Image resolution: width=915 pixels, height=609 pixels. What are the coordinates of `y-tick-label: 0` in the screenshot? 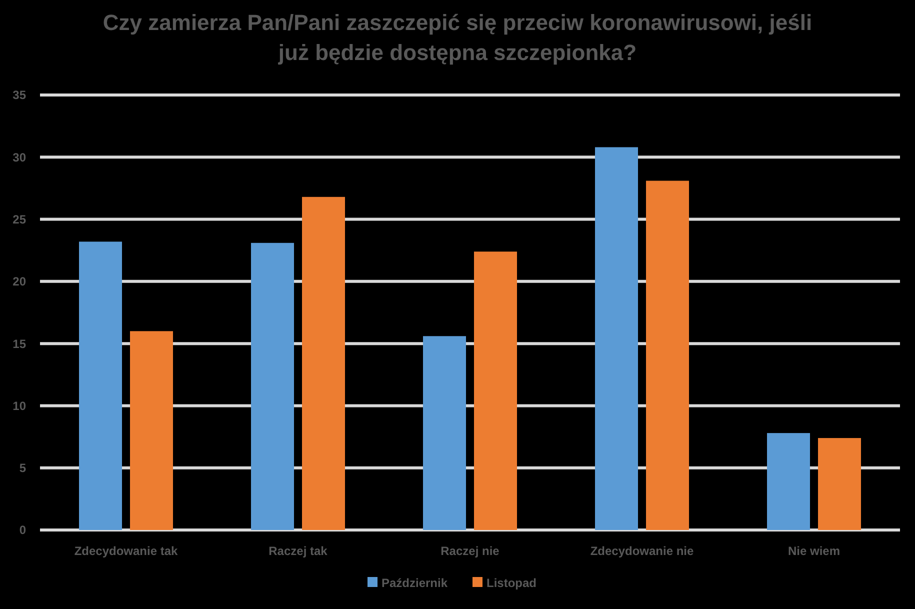 It's located at (22, 530).